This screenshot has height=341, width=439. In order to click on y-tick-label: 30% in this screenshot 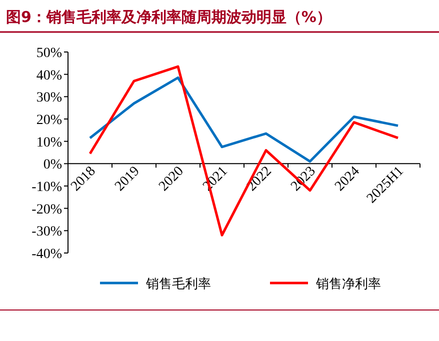, I will do `click(49, 98)`.